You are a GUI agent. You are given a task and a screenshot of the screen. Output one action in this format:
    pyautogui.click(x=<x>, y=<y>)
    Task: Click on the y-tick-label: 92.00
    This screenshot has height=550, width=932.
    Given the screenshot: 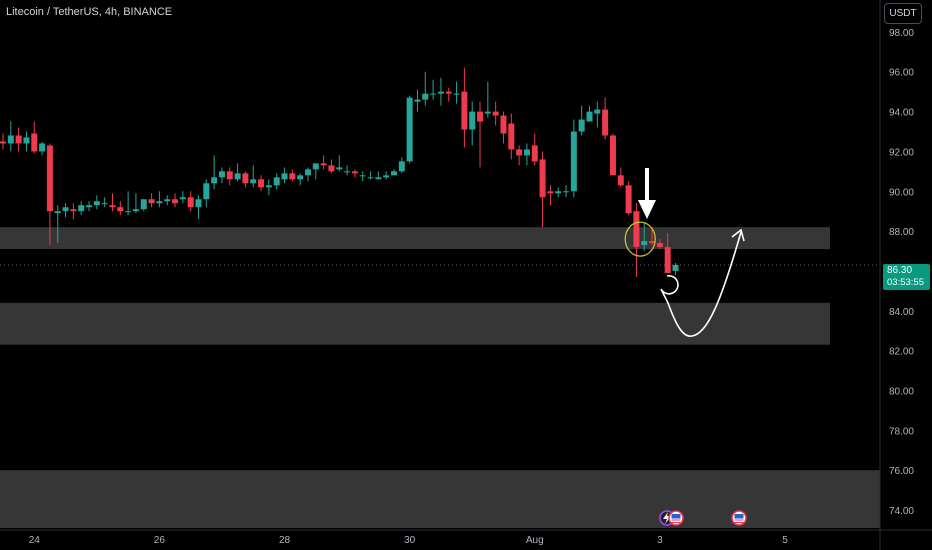 What is the action you would take?
    pyautogui.click(x=901, y=152)
    